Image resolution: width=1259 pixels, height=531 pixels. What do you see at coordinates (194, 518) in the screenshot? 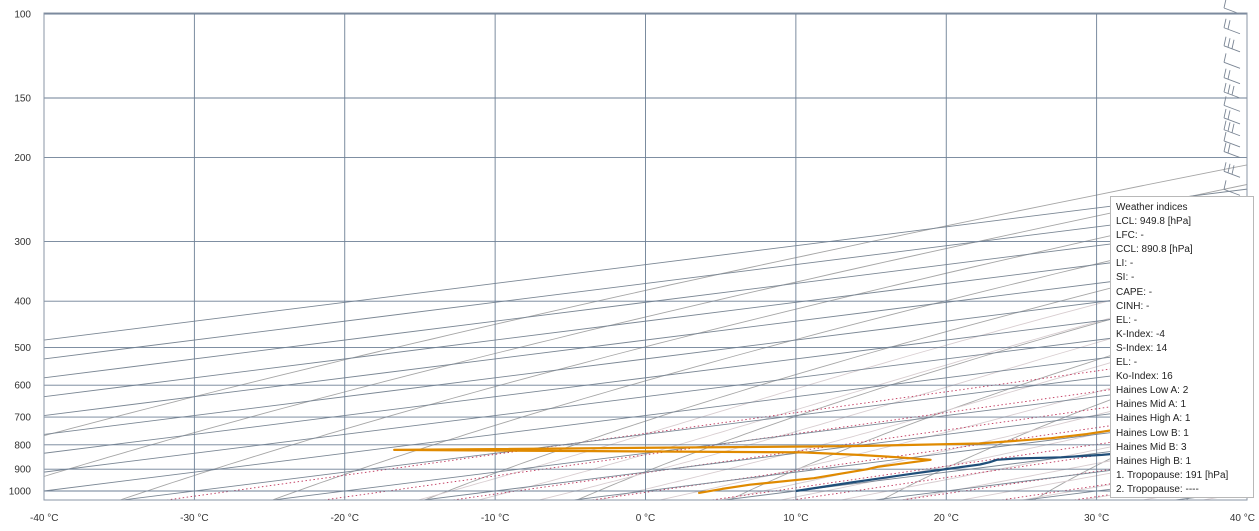
I see `x-tick-label: -30 °C` at bounding box center [194, 518].